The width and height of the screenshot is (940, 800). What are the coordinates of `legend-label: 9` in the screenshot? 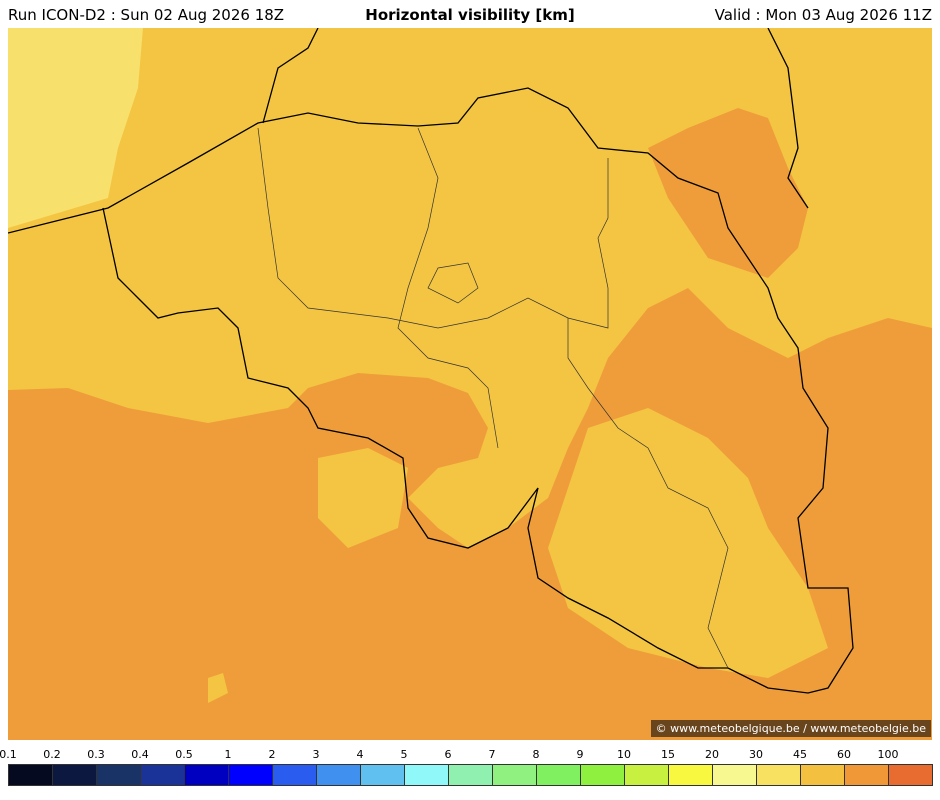 It's located at (580, 754).